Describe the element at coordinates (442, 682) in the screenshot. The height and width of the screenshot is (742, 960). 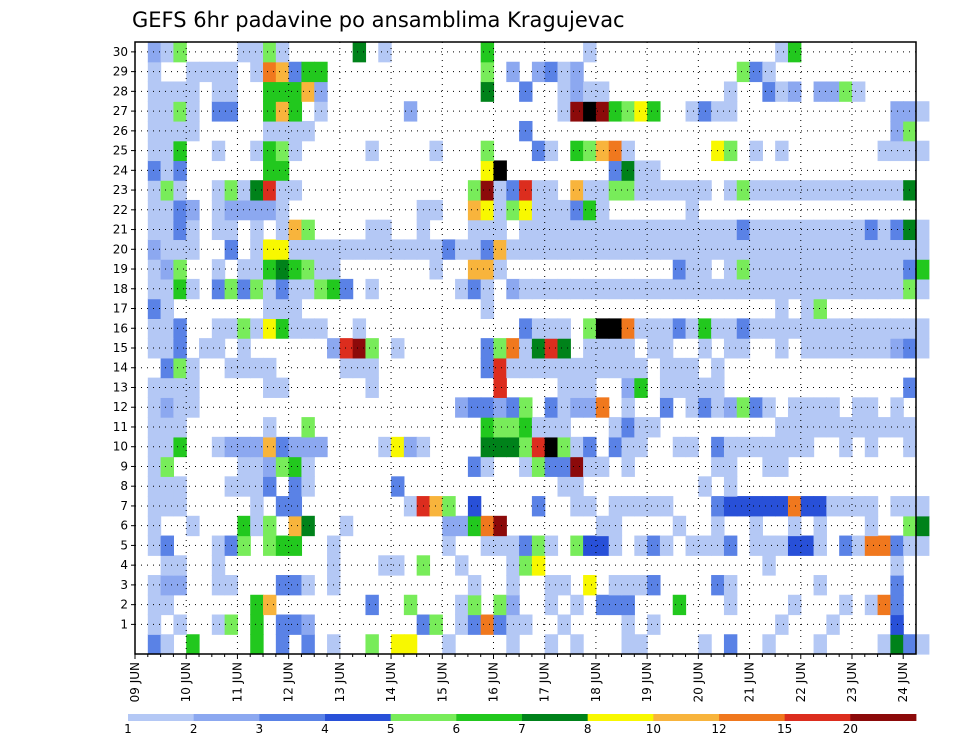
I see `x-tick-label: 15 JUN` at that location.